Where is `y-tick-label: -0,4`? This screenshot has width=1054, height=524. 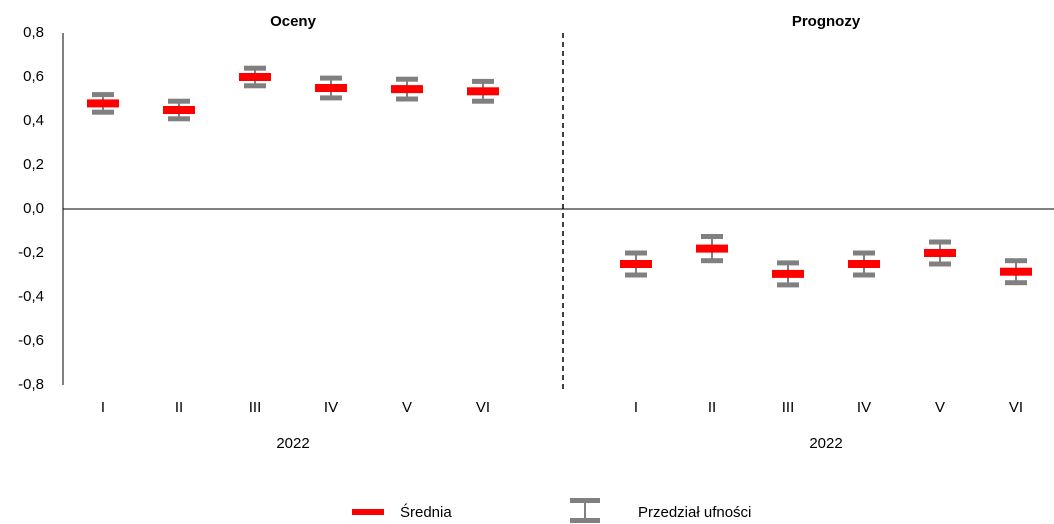
y-tick-label: -0,4 is located at coordinates (31, 296).